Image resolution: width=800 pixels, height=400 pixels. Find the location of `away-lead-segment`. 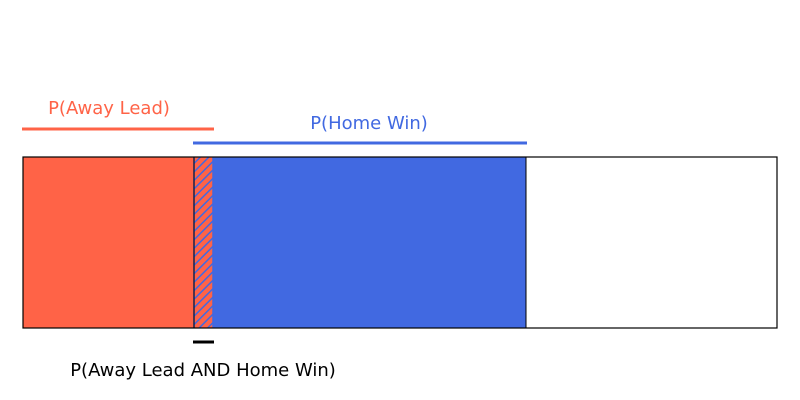

away-lead-segment is located at coordinates (108, 242).